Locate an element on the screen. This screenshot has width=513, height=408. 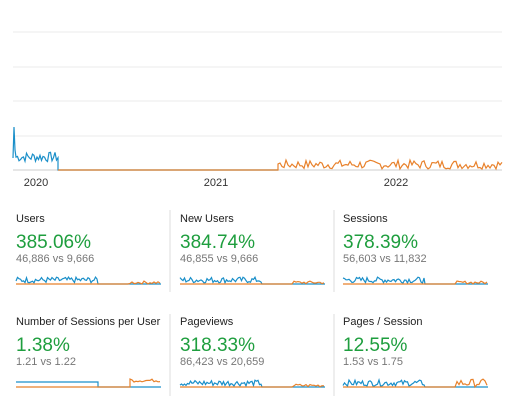
metric-name: Pages / Session is located at coordinates (383, 322).